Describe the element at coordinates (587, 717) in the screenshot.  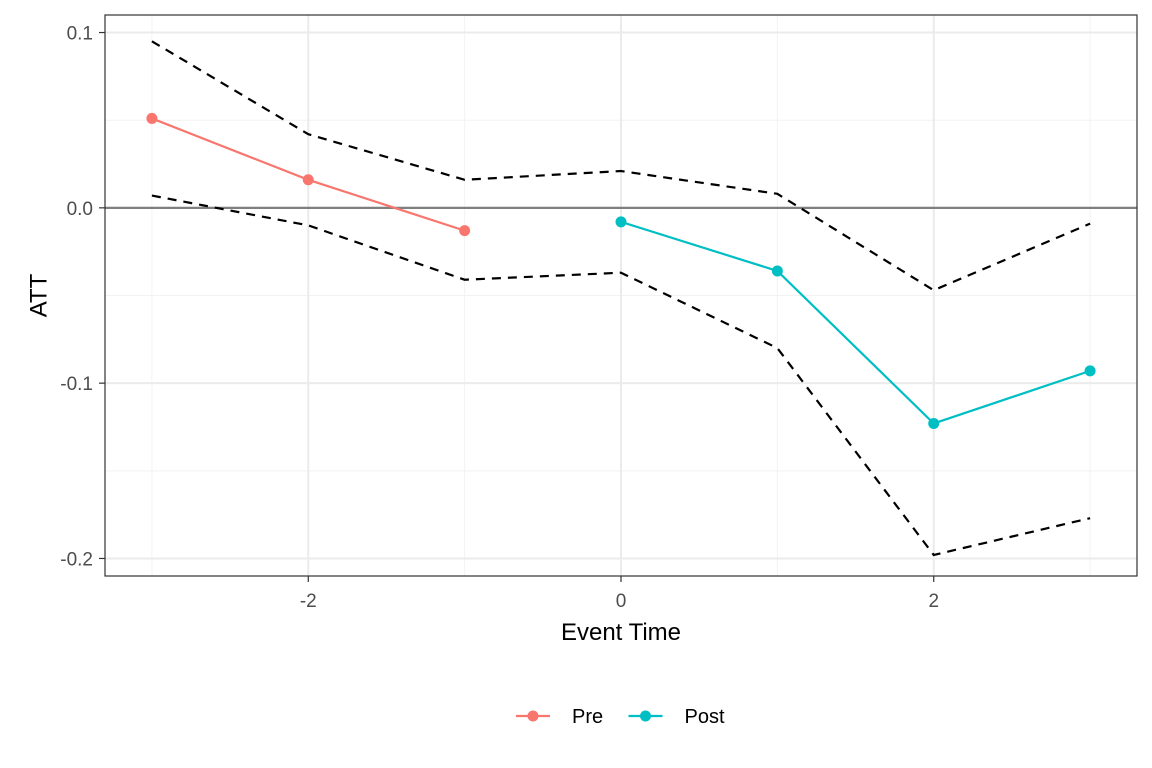
I see `legend-label-pre: Pre` at that location.